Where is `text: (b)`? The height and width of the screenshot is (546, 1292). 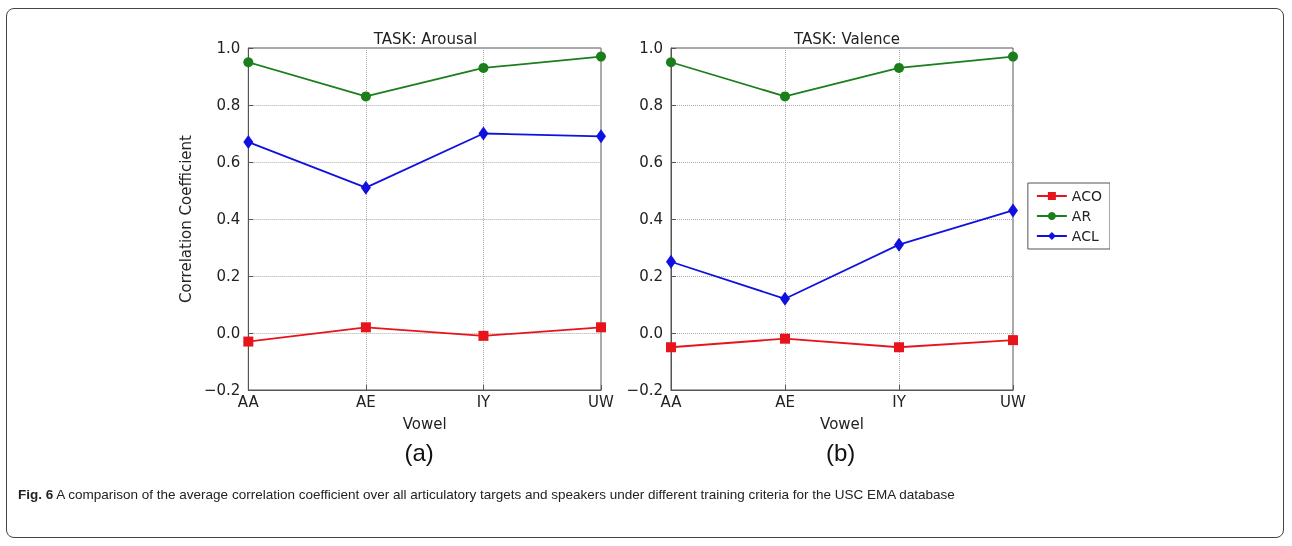
text: (b) is located at coordinates (841, 452).